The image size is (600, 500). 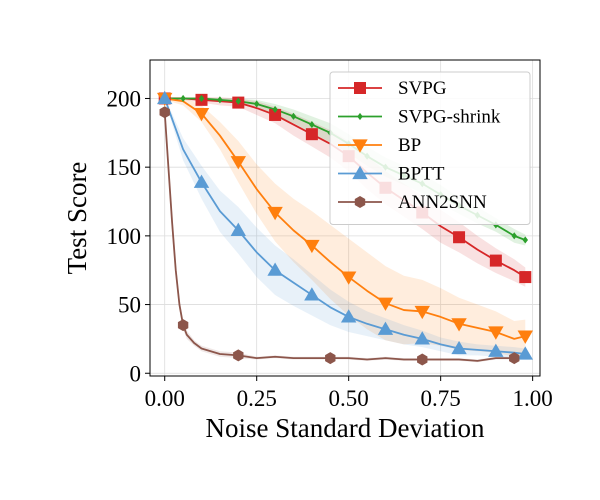 I want to click on y-tick-label: 50, so click(x=129, y=305).